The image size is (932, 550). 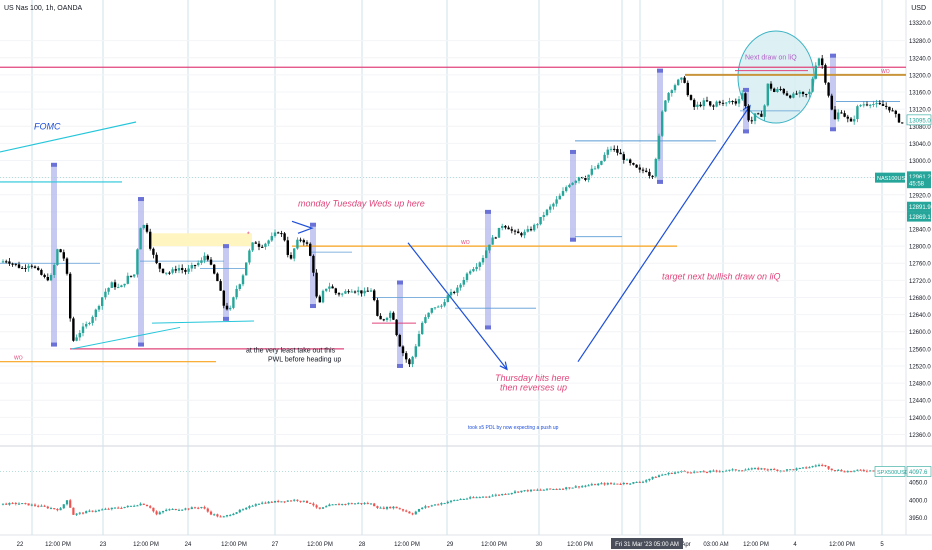 I want to click on sub-price-tick-label: 3950.0, so click(x=918, y=519).